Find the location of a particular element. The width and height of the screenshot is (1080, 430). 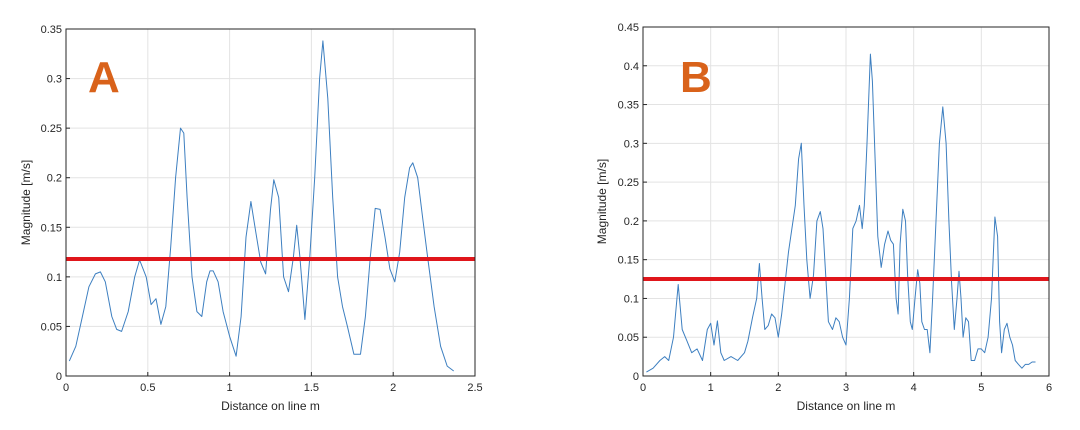

x-tick-label: 3 is located at coordinates (846, 388).